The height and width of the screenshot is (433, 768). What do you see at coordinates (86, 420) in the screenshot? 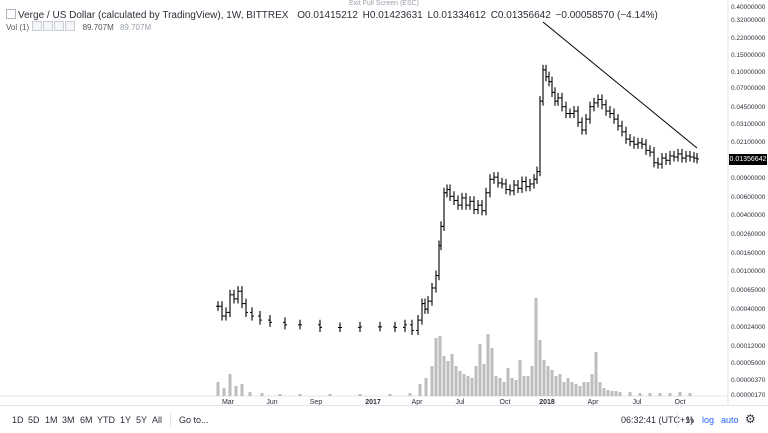
I see `range-6m: 6M` at bounding box center [86, 420].